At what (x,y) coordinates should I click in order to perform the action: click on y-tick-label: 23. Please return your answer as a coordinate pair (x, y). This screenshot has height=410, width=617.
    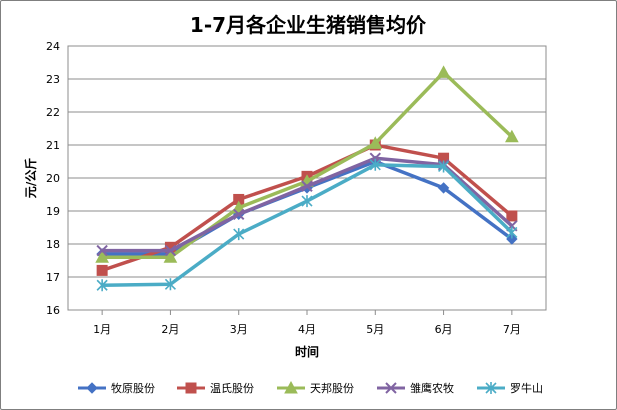
    Looking at the image, I should click on (53, 79).